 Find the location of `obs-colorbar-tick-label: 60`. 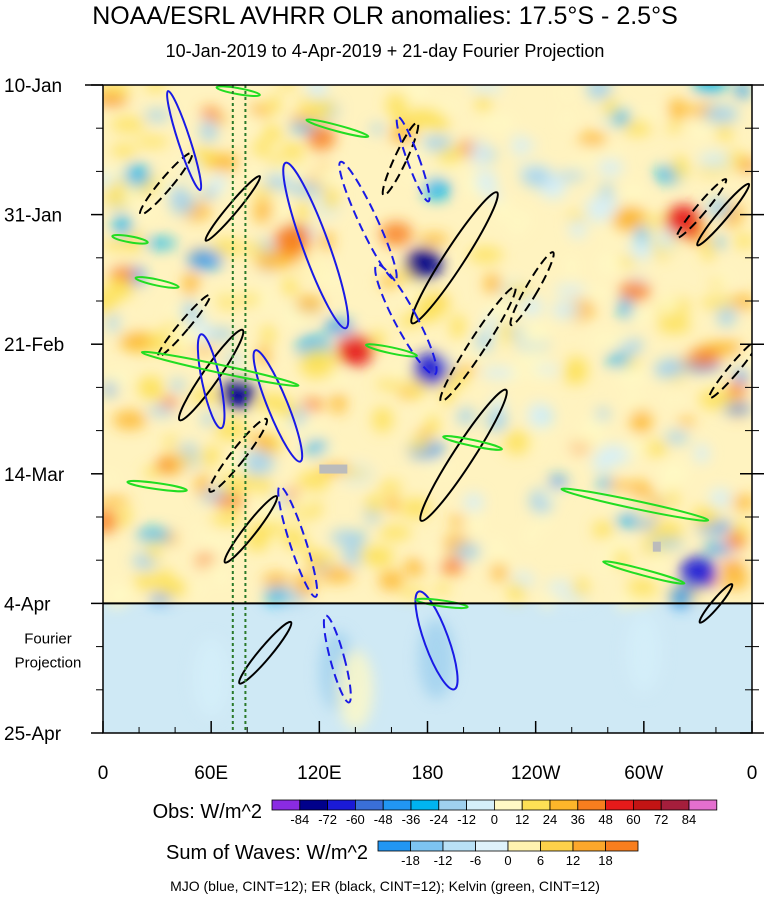

obs-colorbar-tick-label: 60 is located at coordinates (633, 819).